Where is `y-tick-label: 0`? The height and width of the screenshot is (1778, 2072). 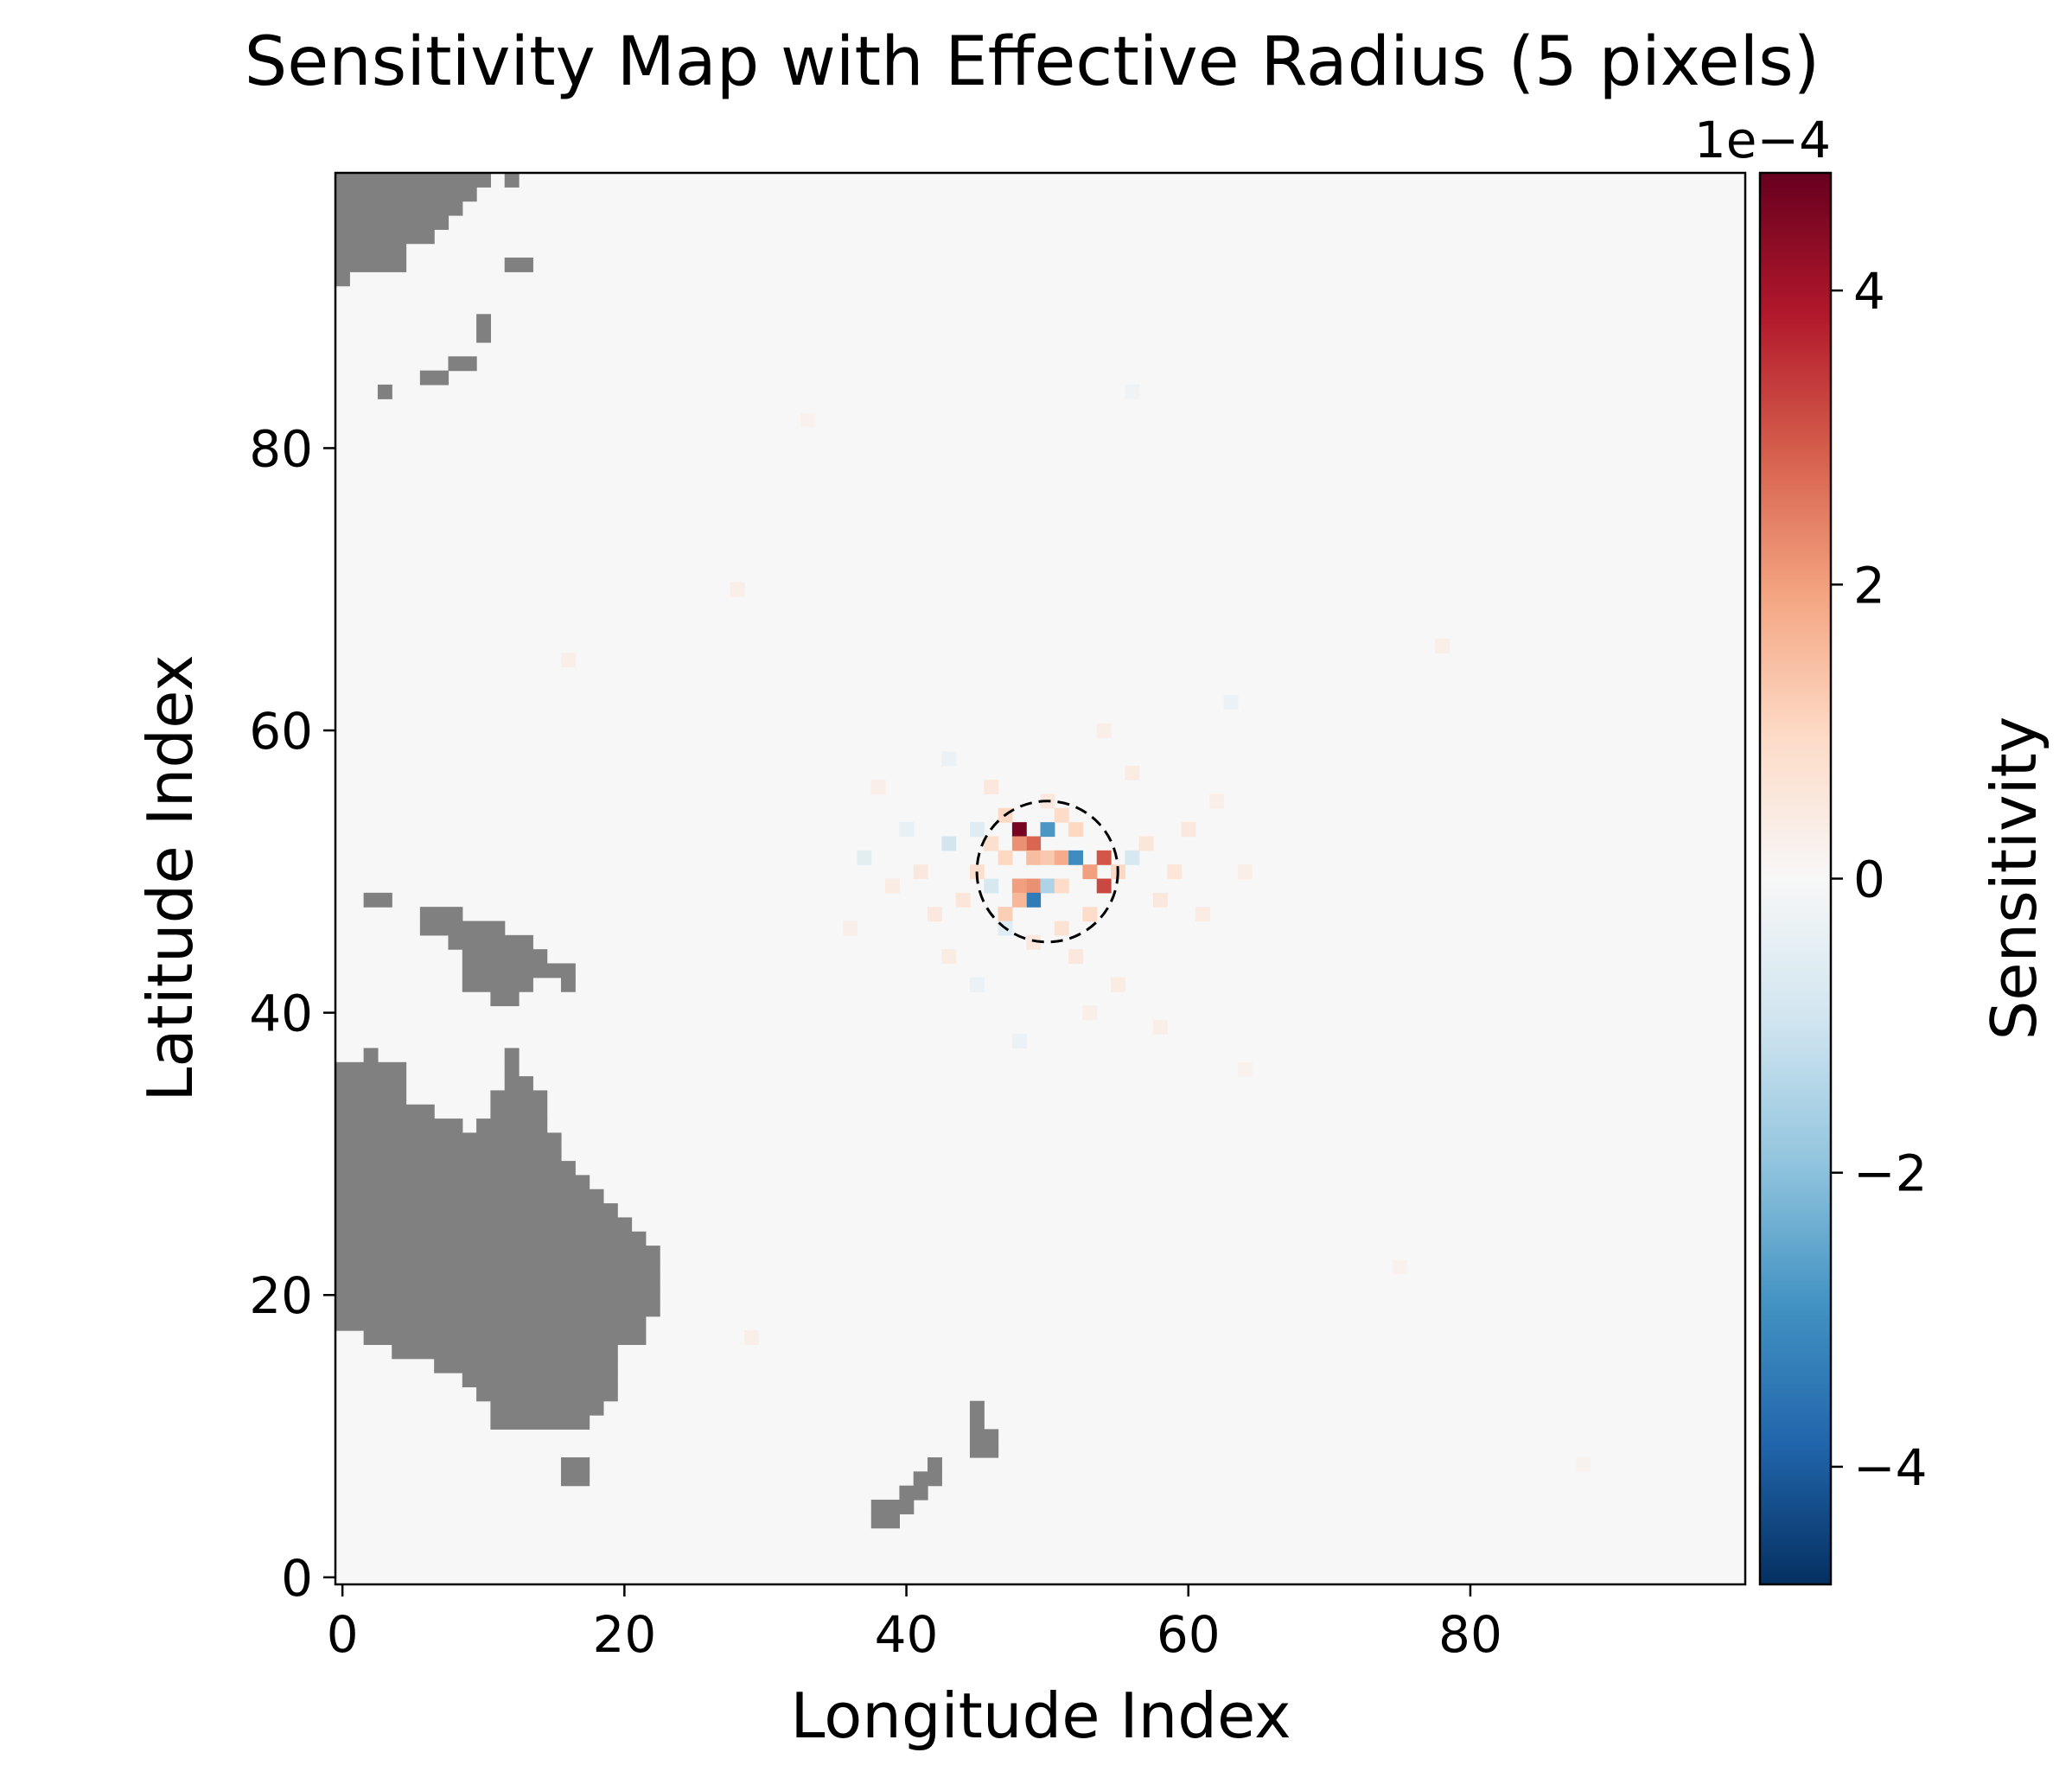
y-tick-label: 0 is located at coordinates (297, 1578).